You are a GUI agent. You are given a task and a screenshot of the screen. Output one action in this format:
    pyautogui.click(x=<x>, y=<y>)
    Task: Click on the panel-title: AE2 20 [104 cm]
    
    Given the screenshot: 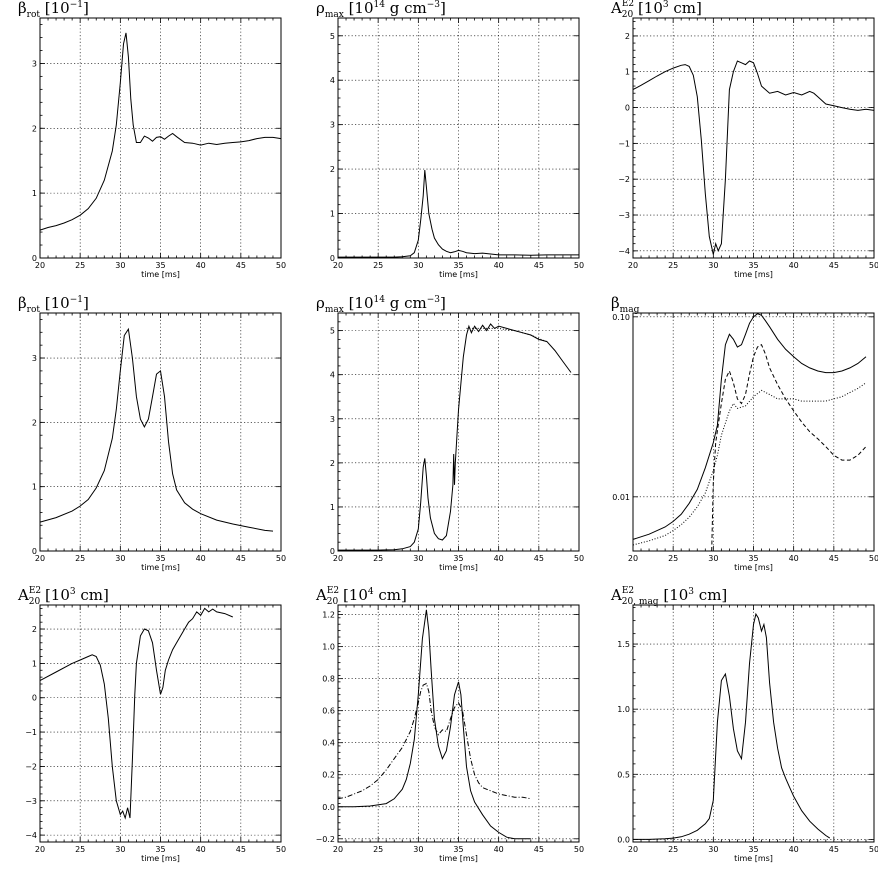 What is the action you would take?
    pyautogui.click(x=361, y=596)
    